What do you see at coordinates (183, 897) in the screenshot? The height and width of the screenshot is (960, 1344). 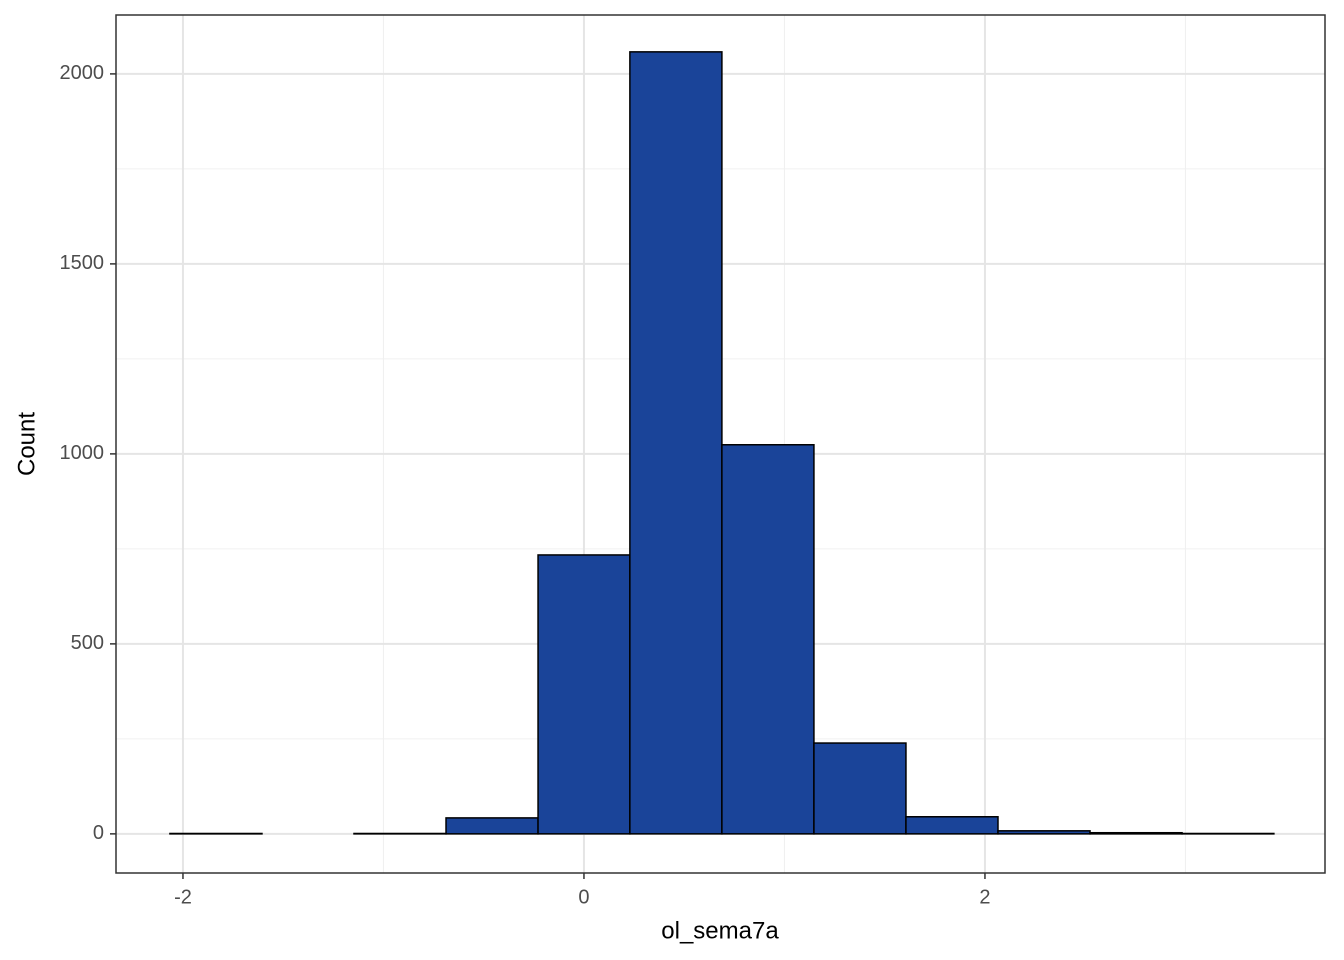 I see `x-tick-label: -2` at bounding box center [183, 897].